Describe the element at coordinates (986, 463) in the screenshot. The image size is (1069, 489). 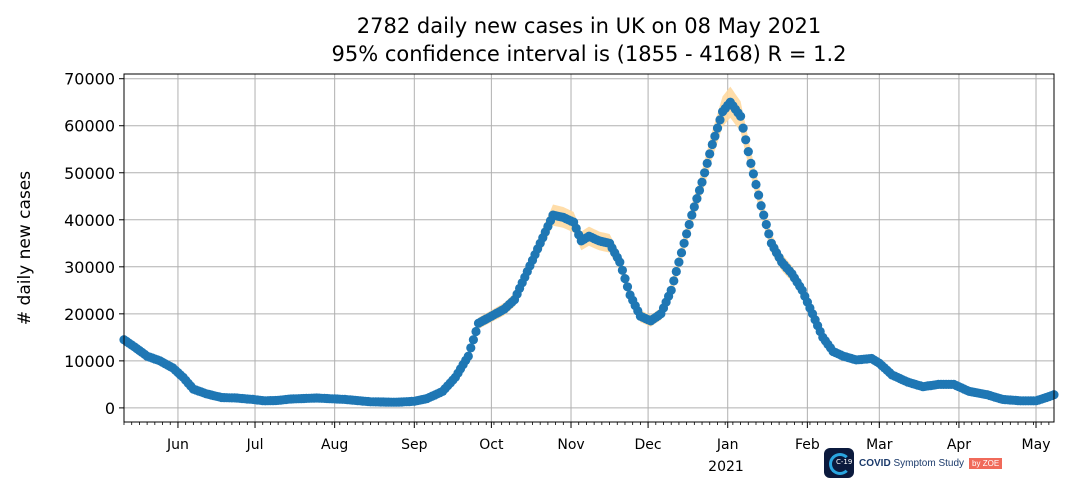
I see `zoe-badge: by ZOE` at that location.